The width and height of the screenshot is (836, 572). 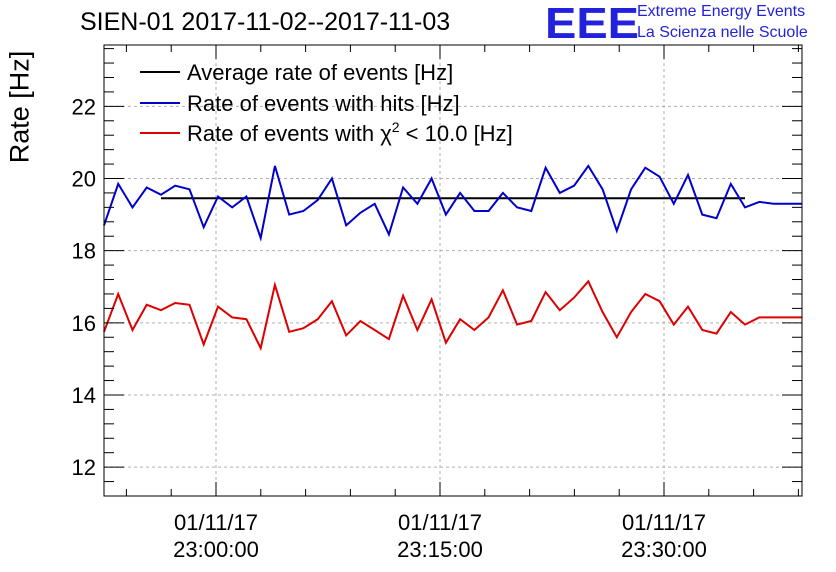 What do you see at coordinates (721, 11) in the screenshot?
I see `logo-text-line1: Extreme Energy Events` at bounding box center [721, 11].